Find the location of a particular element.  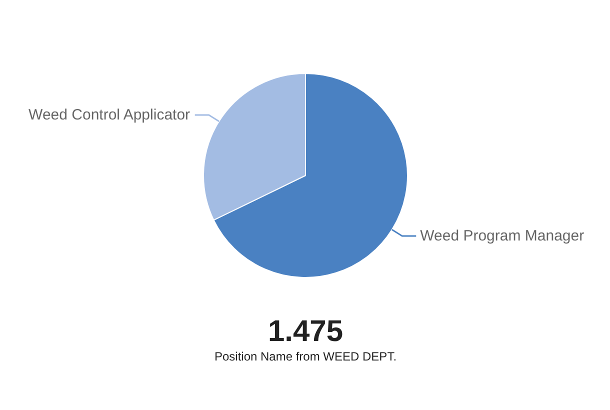

text: 1.475 is located at coordinates (306, 331).